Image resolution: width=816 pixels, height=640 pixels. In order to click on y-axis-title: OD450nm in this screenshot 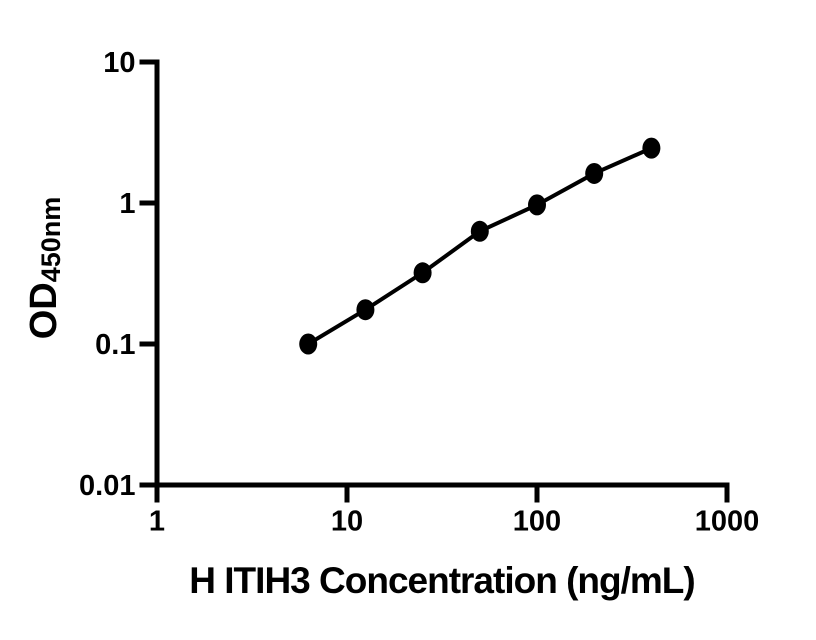, I will do `click(45, 268)`.